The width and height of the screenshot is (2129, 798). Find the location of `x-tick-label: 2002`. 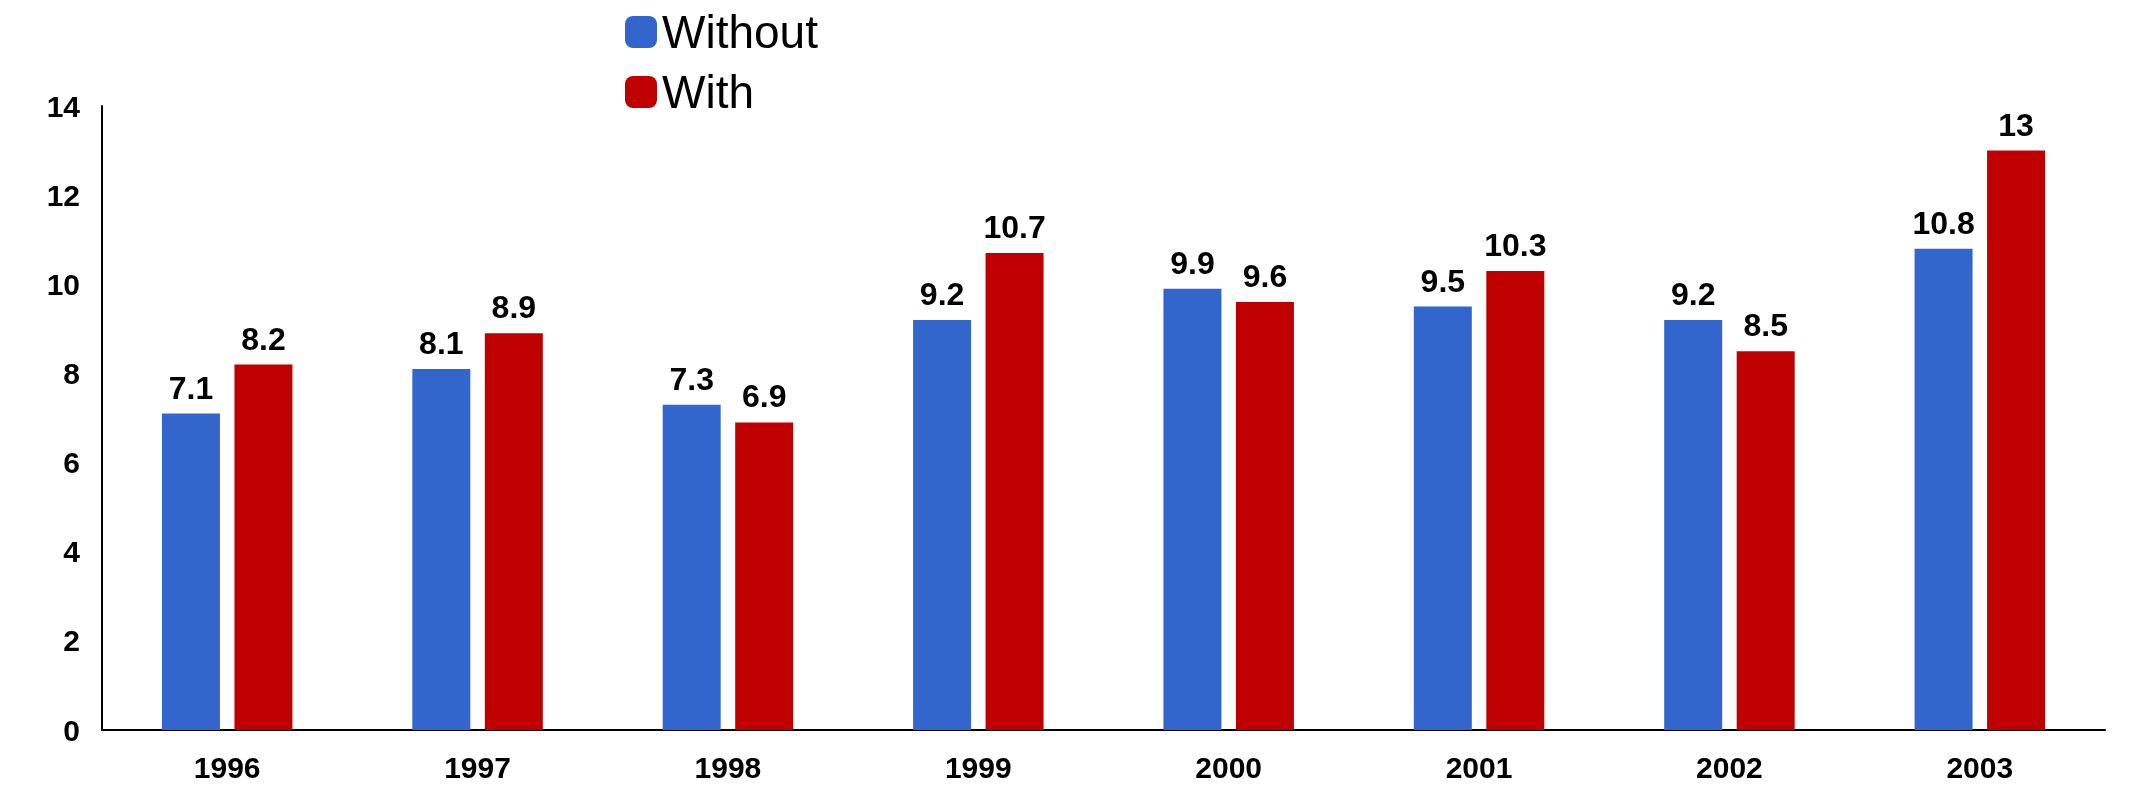

x-tick-label: 2002 is located at coordinates (1729, 767).